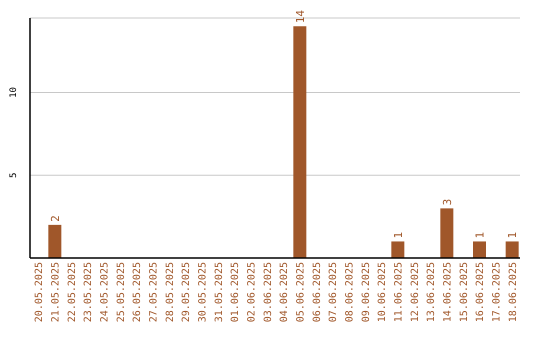  Describe the element at coordinates (432, 292) in the screenshot. I see `x-tick-label: 13.06.2025` at that location.